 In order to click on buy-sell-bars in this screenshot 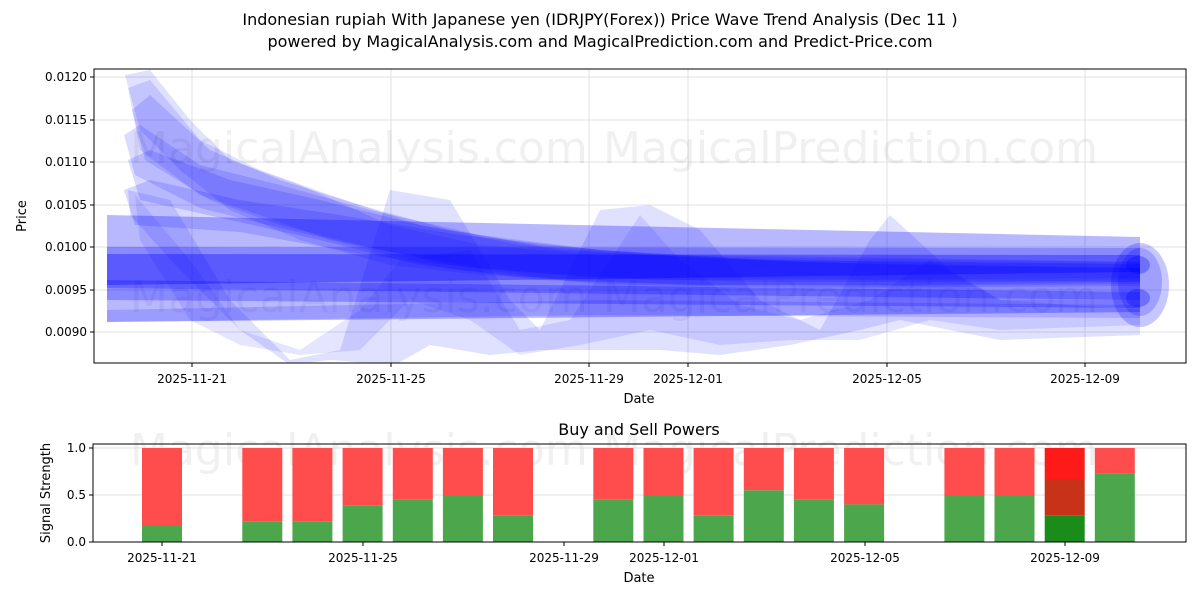, I will do `click(638, 495)`.